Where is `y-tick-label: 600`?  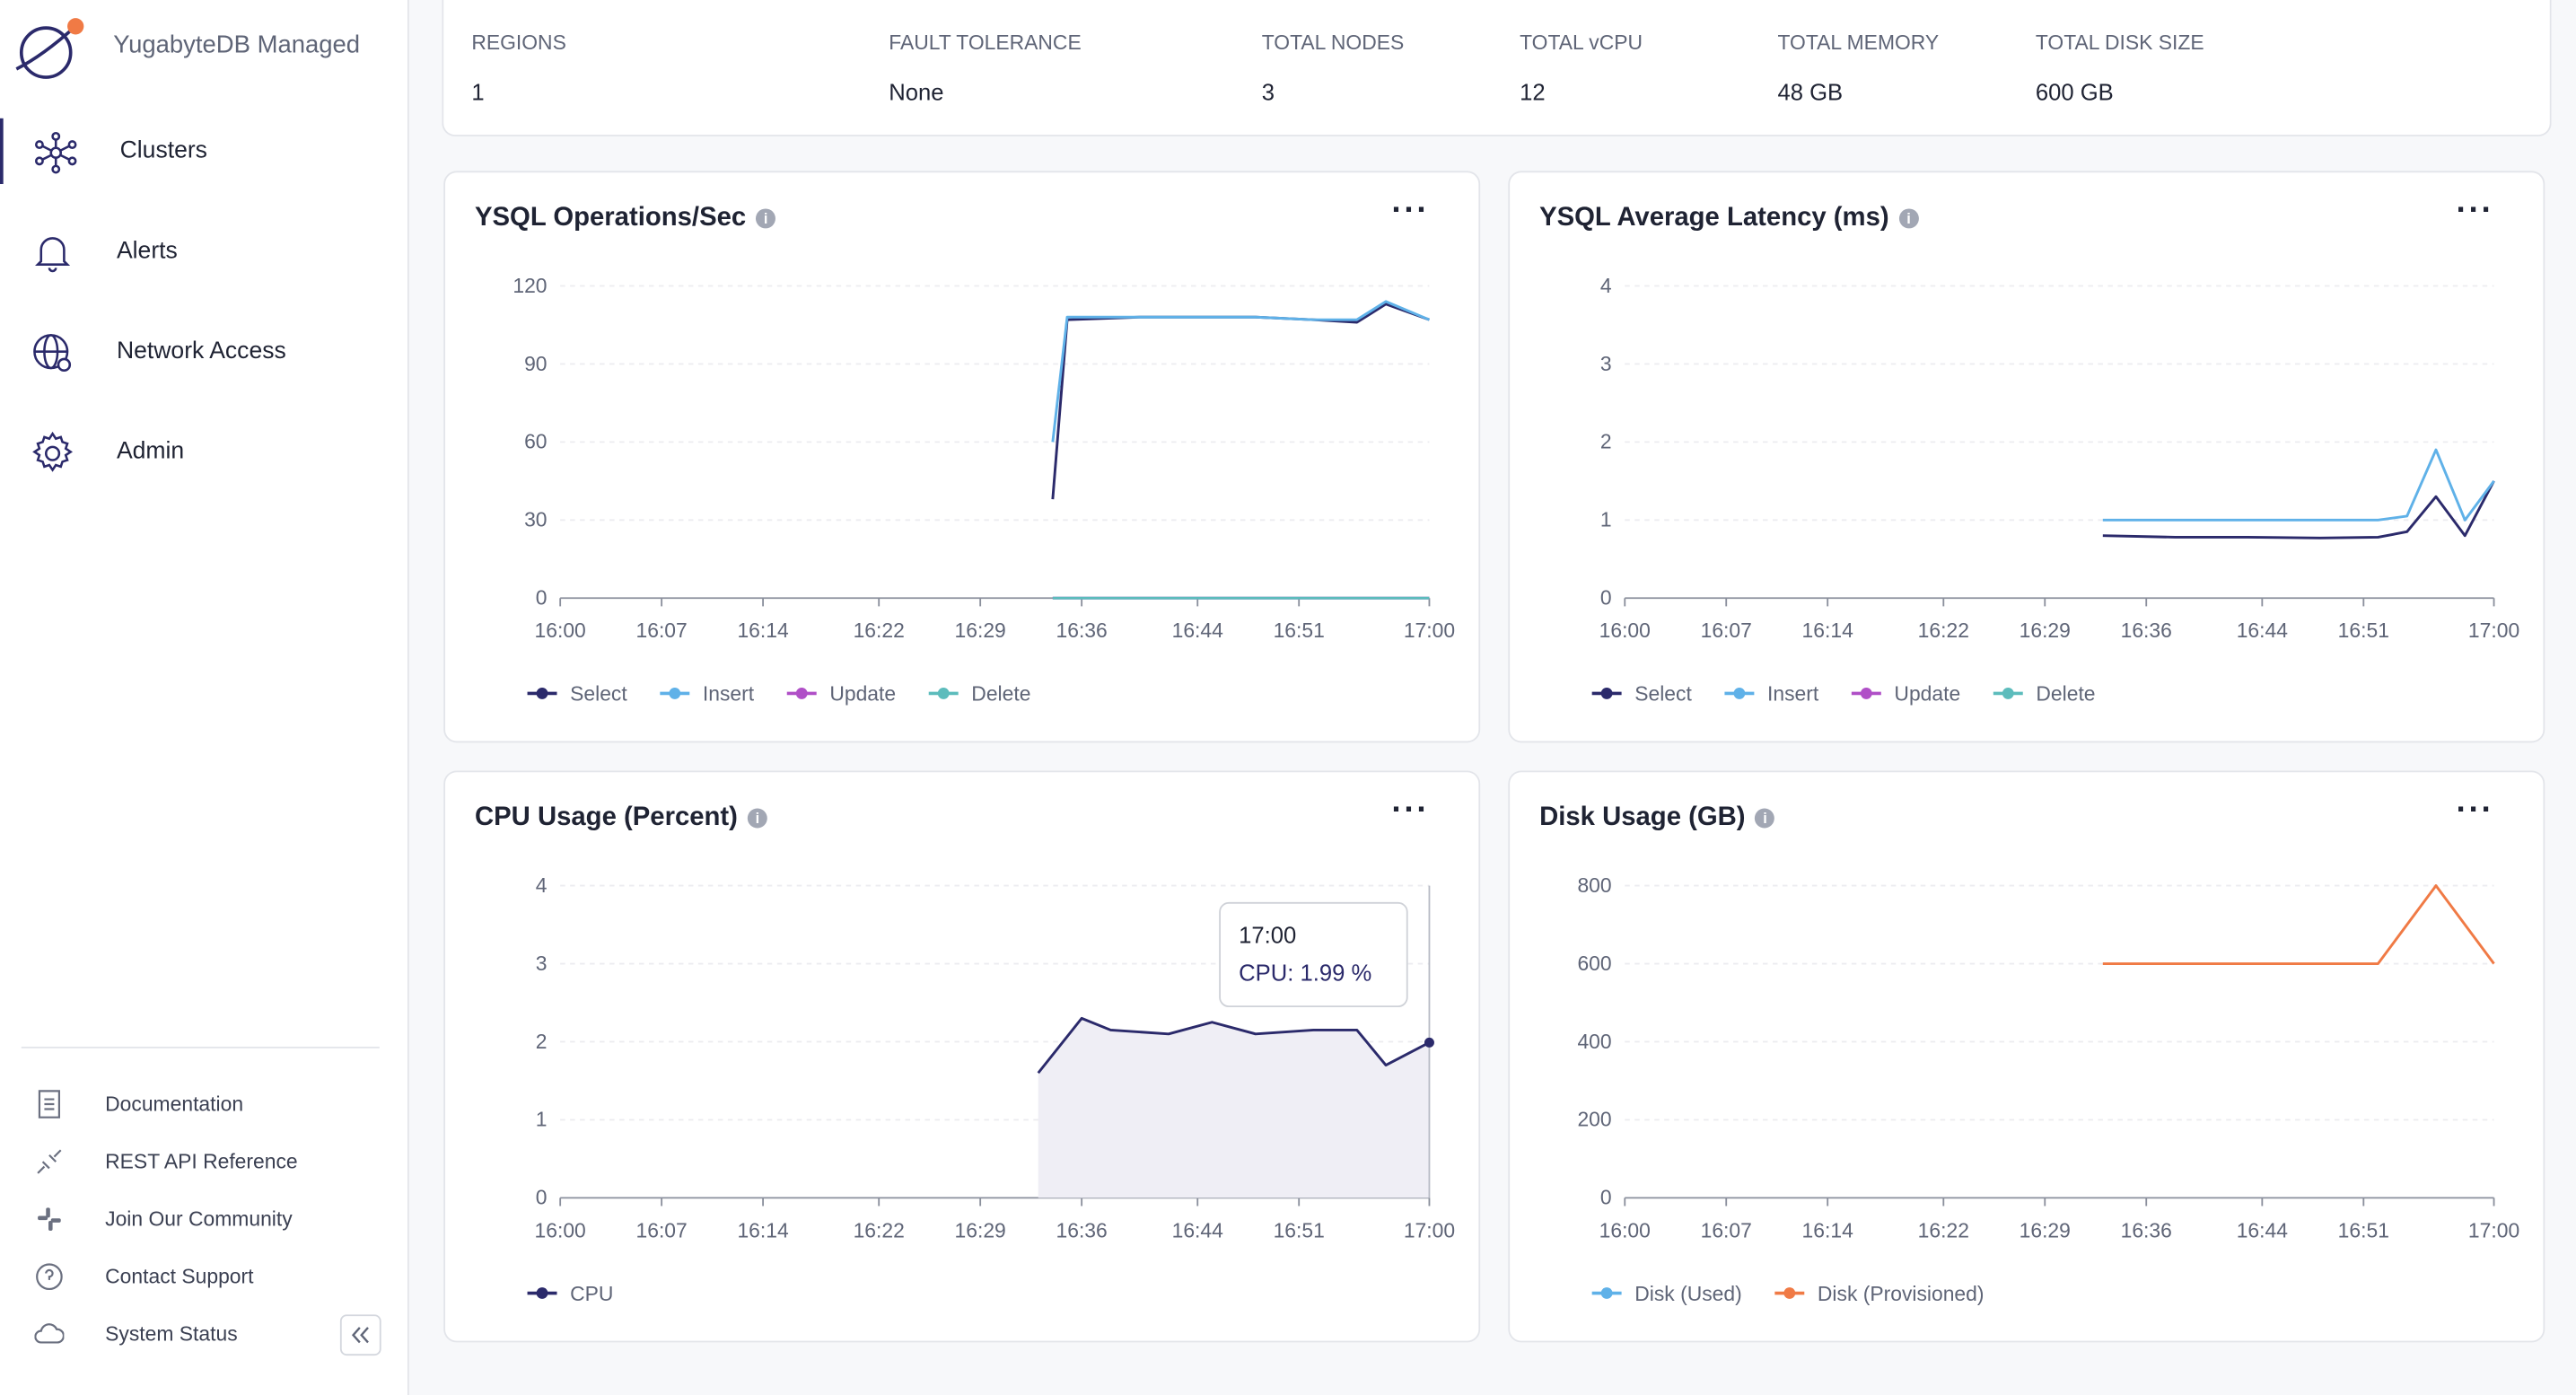 y-tick-label: 600 is located at coordinates (1594, 963).